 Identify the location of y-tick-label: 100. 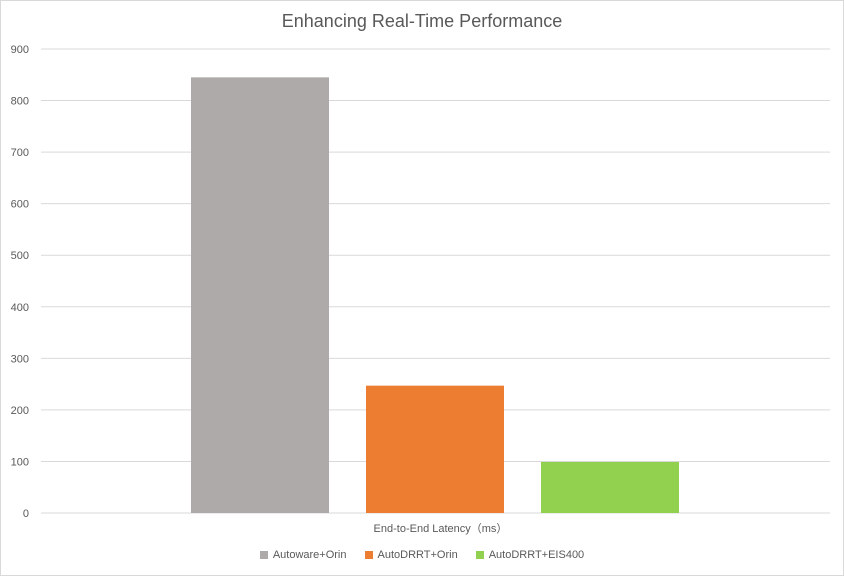
(20, 462).